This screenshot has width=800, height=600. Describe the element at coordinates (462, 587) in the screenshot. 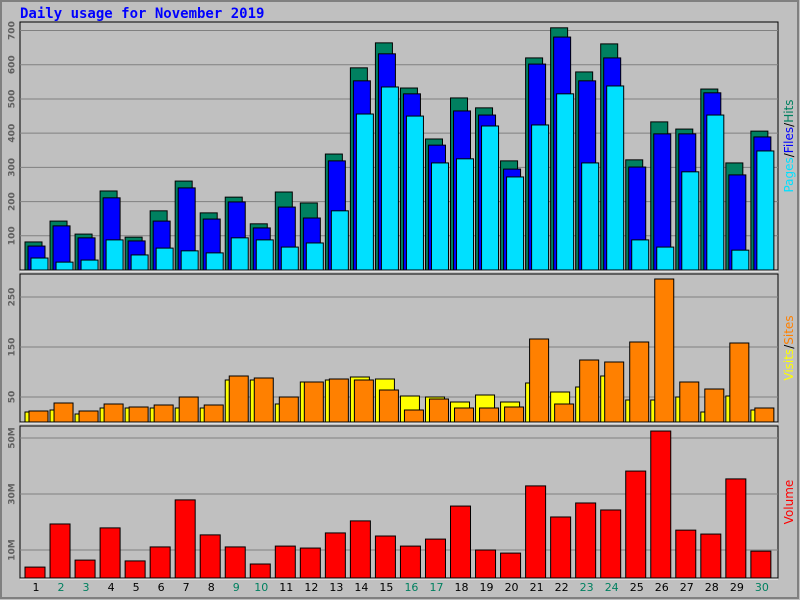

I see `x-tick-label: 18` at that location.